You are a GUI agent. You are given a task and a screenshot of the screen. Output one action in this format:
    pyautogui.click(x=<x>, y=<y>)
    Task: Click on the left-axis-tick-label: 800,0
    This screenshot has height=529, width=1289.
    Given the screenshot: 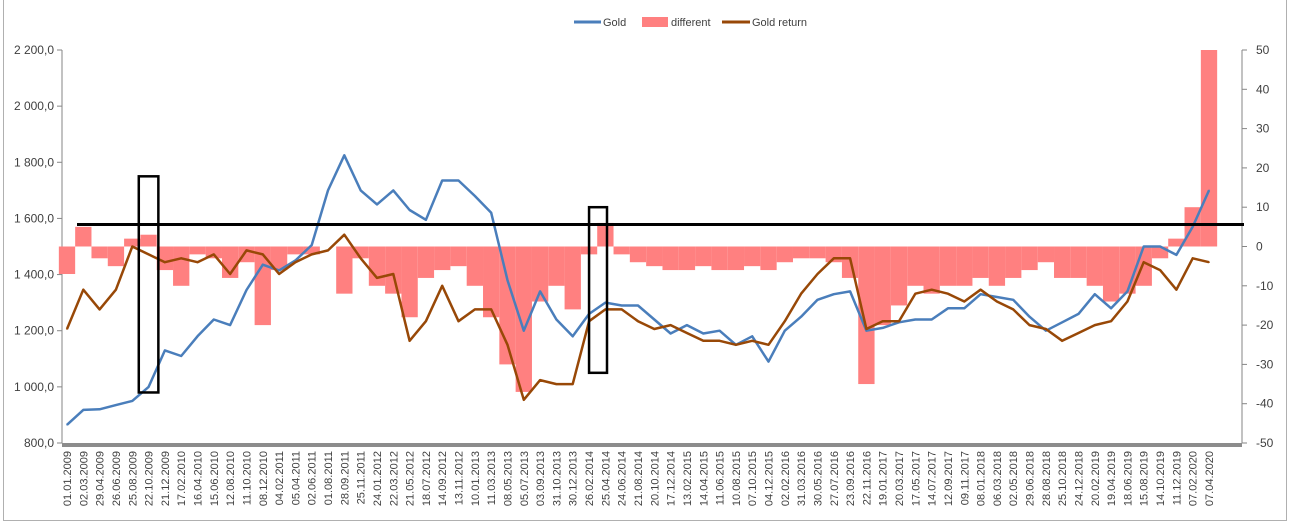 What is the action you would take?
    pyautogui.click(x=39, y=443)
    